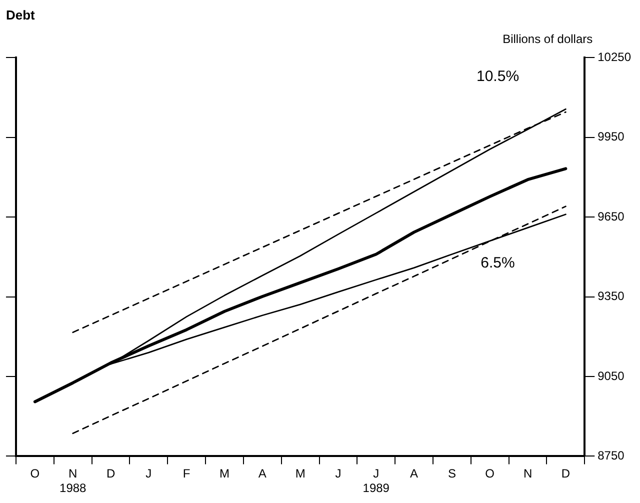  What do you see at coordinates (527, 473) in the screenshot?
I see `x-tick-label: N` at bounding box center [527, 473].